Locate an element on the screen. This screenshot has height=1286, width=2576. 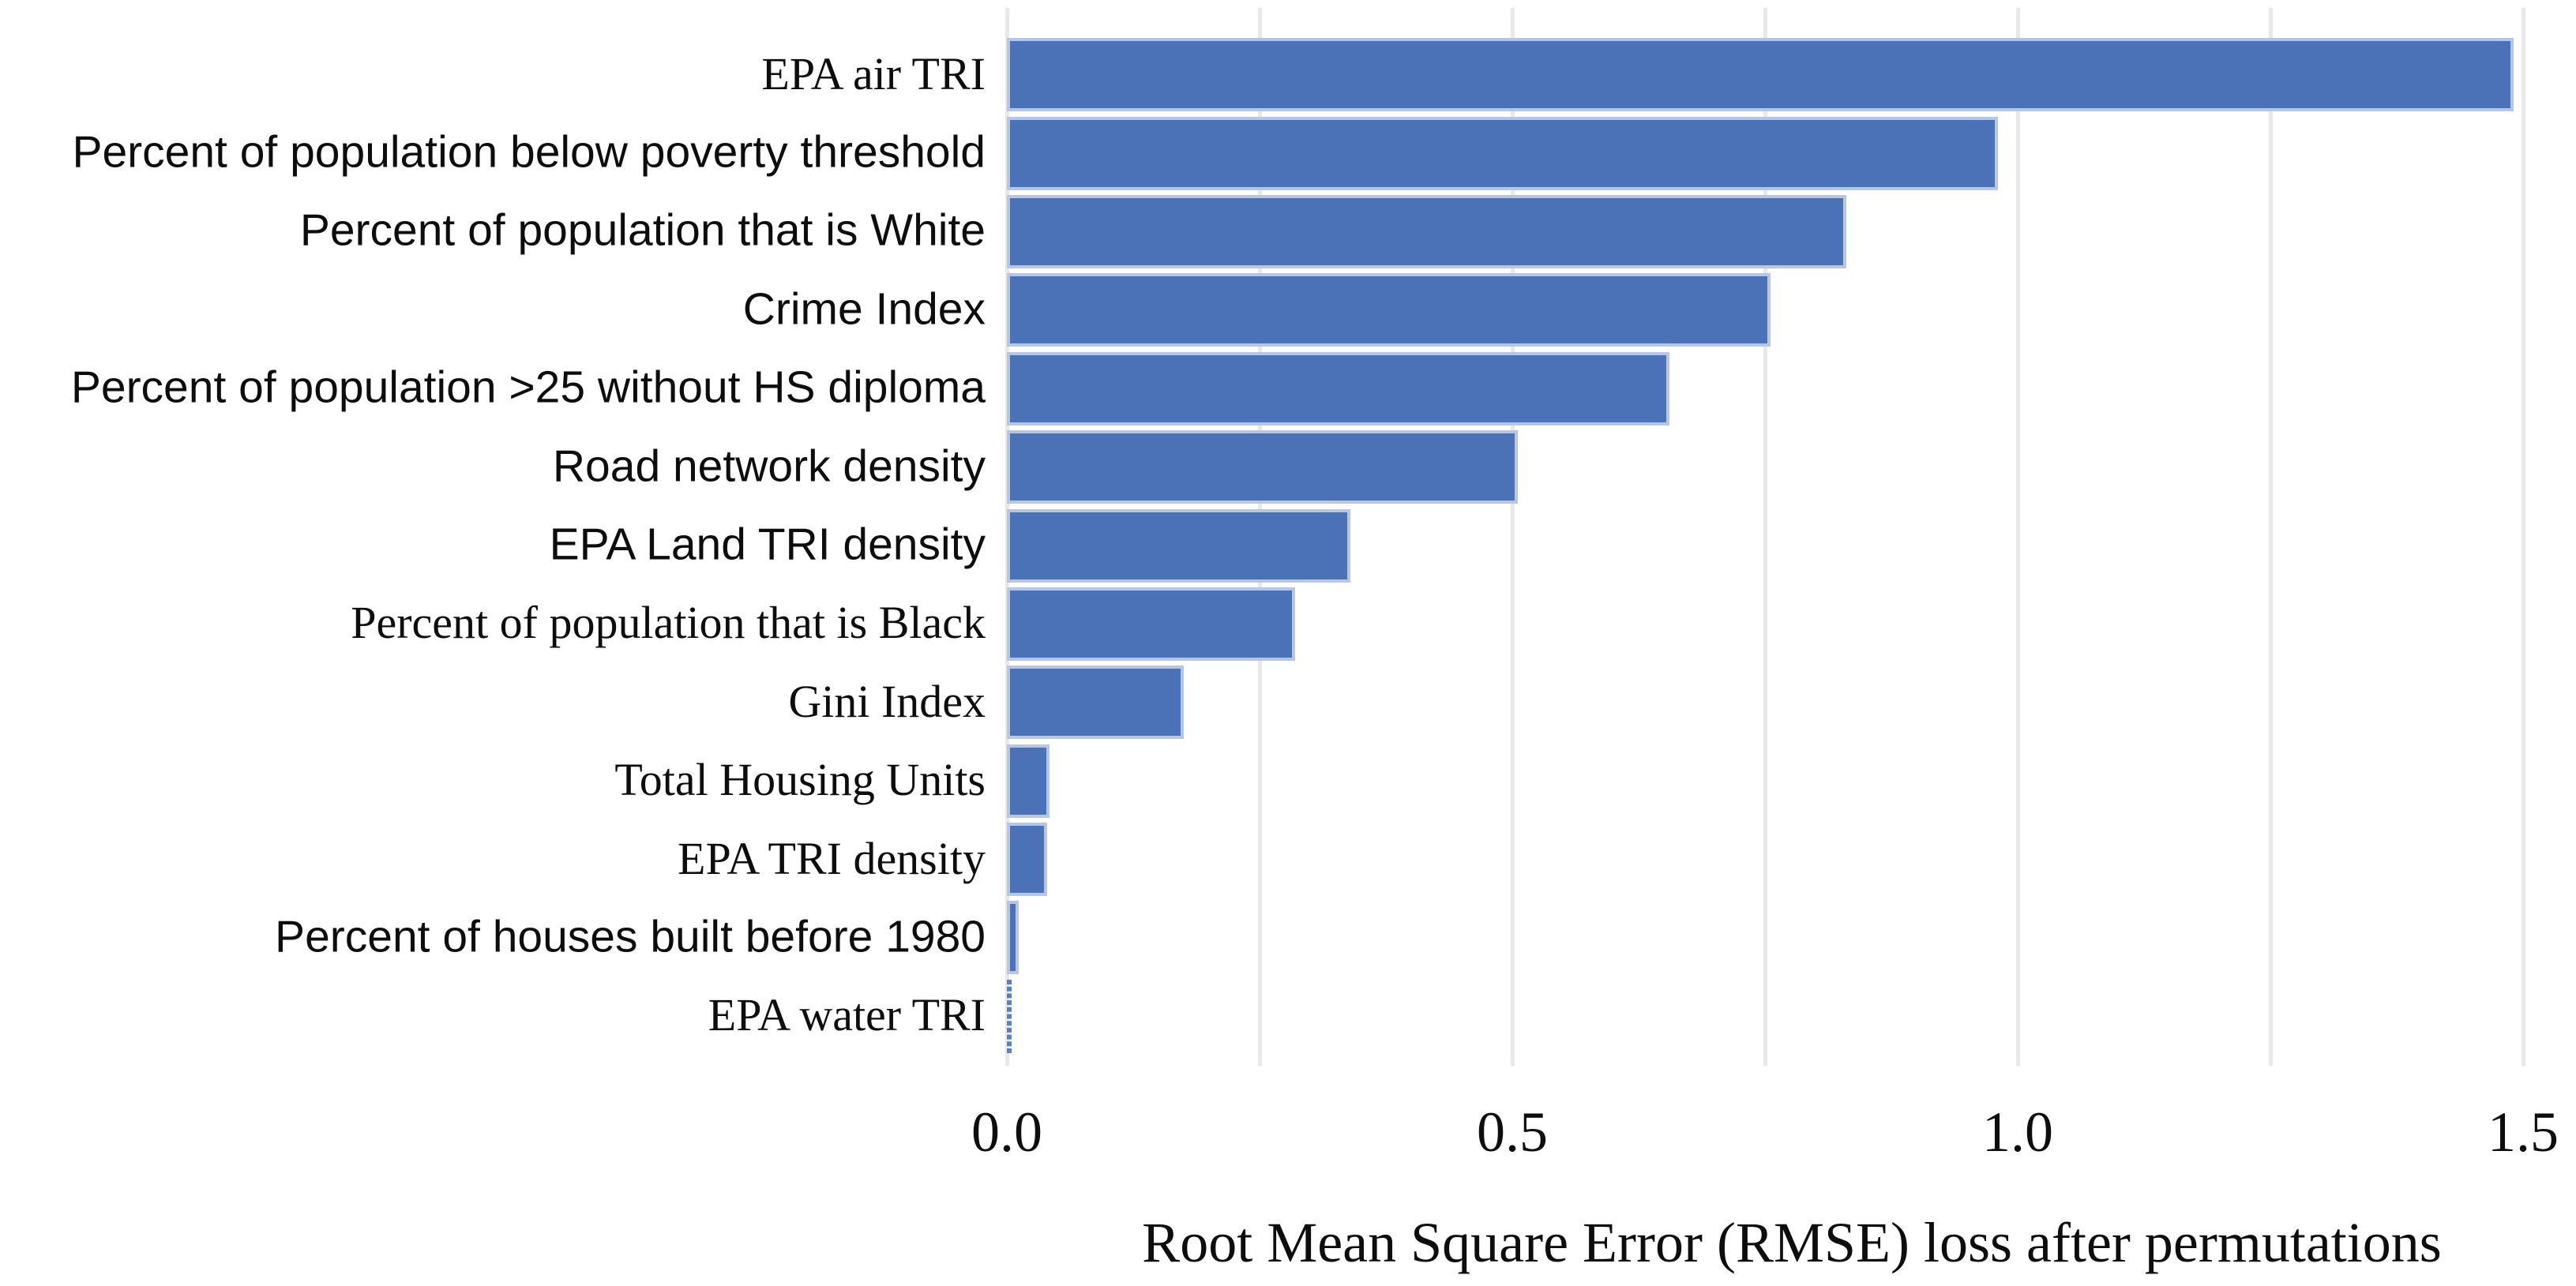
category-label-7: Percent of population that is Black is located at coordinates (668, 622).